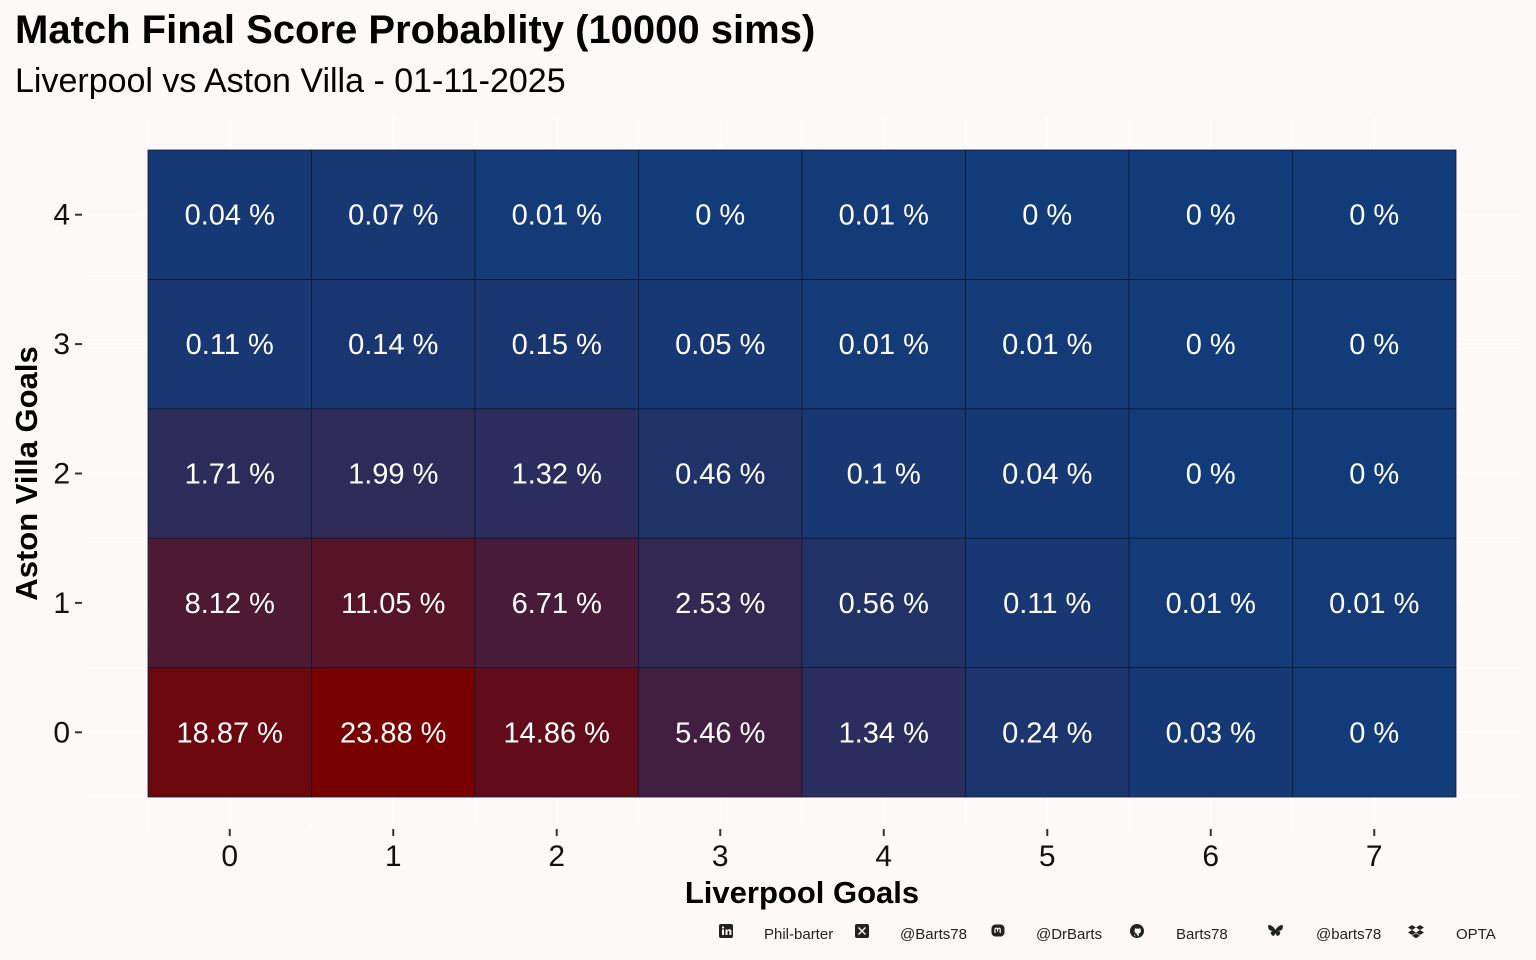  What do you see at coordinates (1416, 931) in the screenshot?
I see `dropbox-icon` at bounding box center [1416, 931].